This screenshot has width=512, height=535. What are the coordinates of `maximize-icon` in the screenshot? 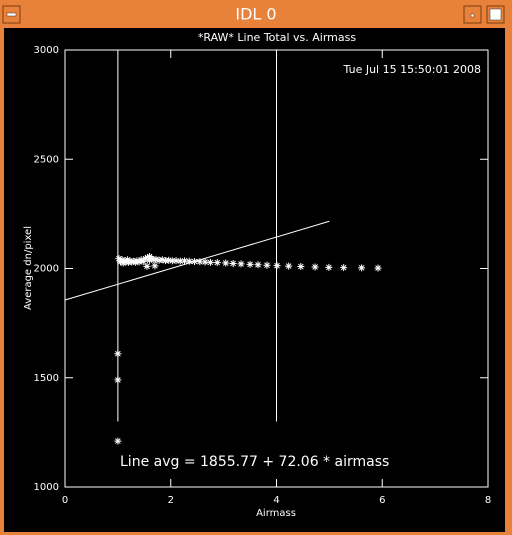 It's located at (495, 14).